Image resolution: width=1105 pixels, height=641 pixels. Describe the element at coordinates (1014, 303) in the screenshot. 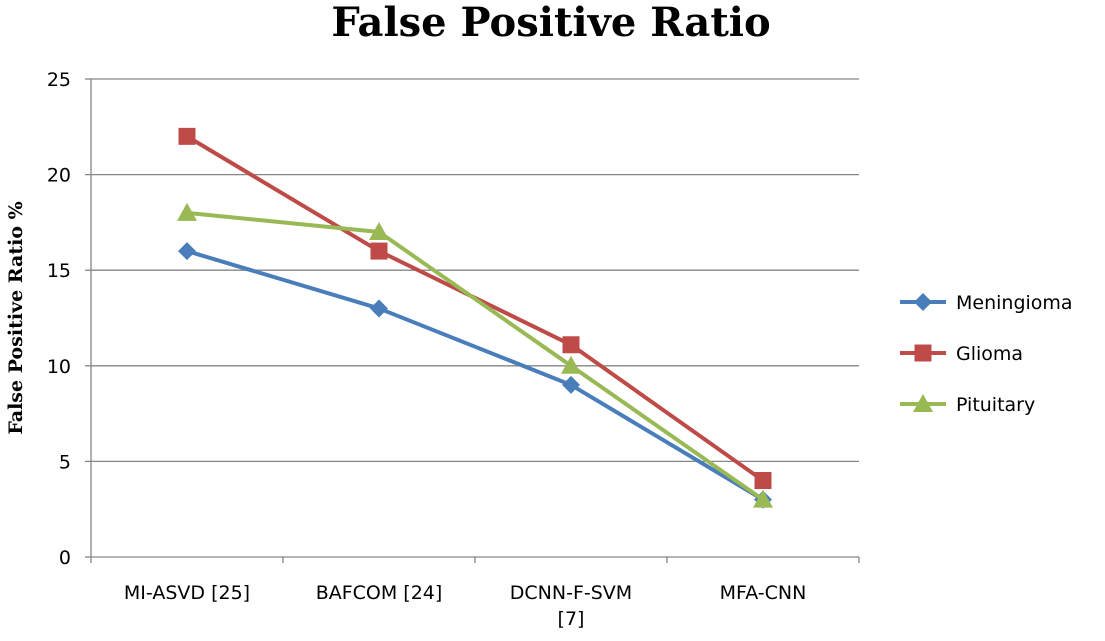

I see `legend-label: Meningioma` at that location.